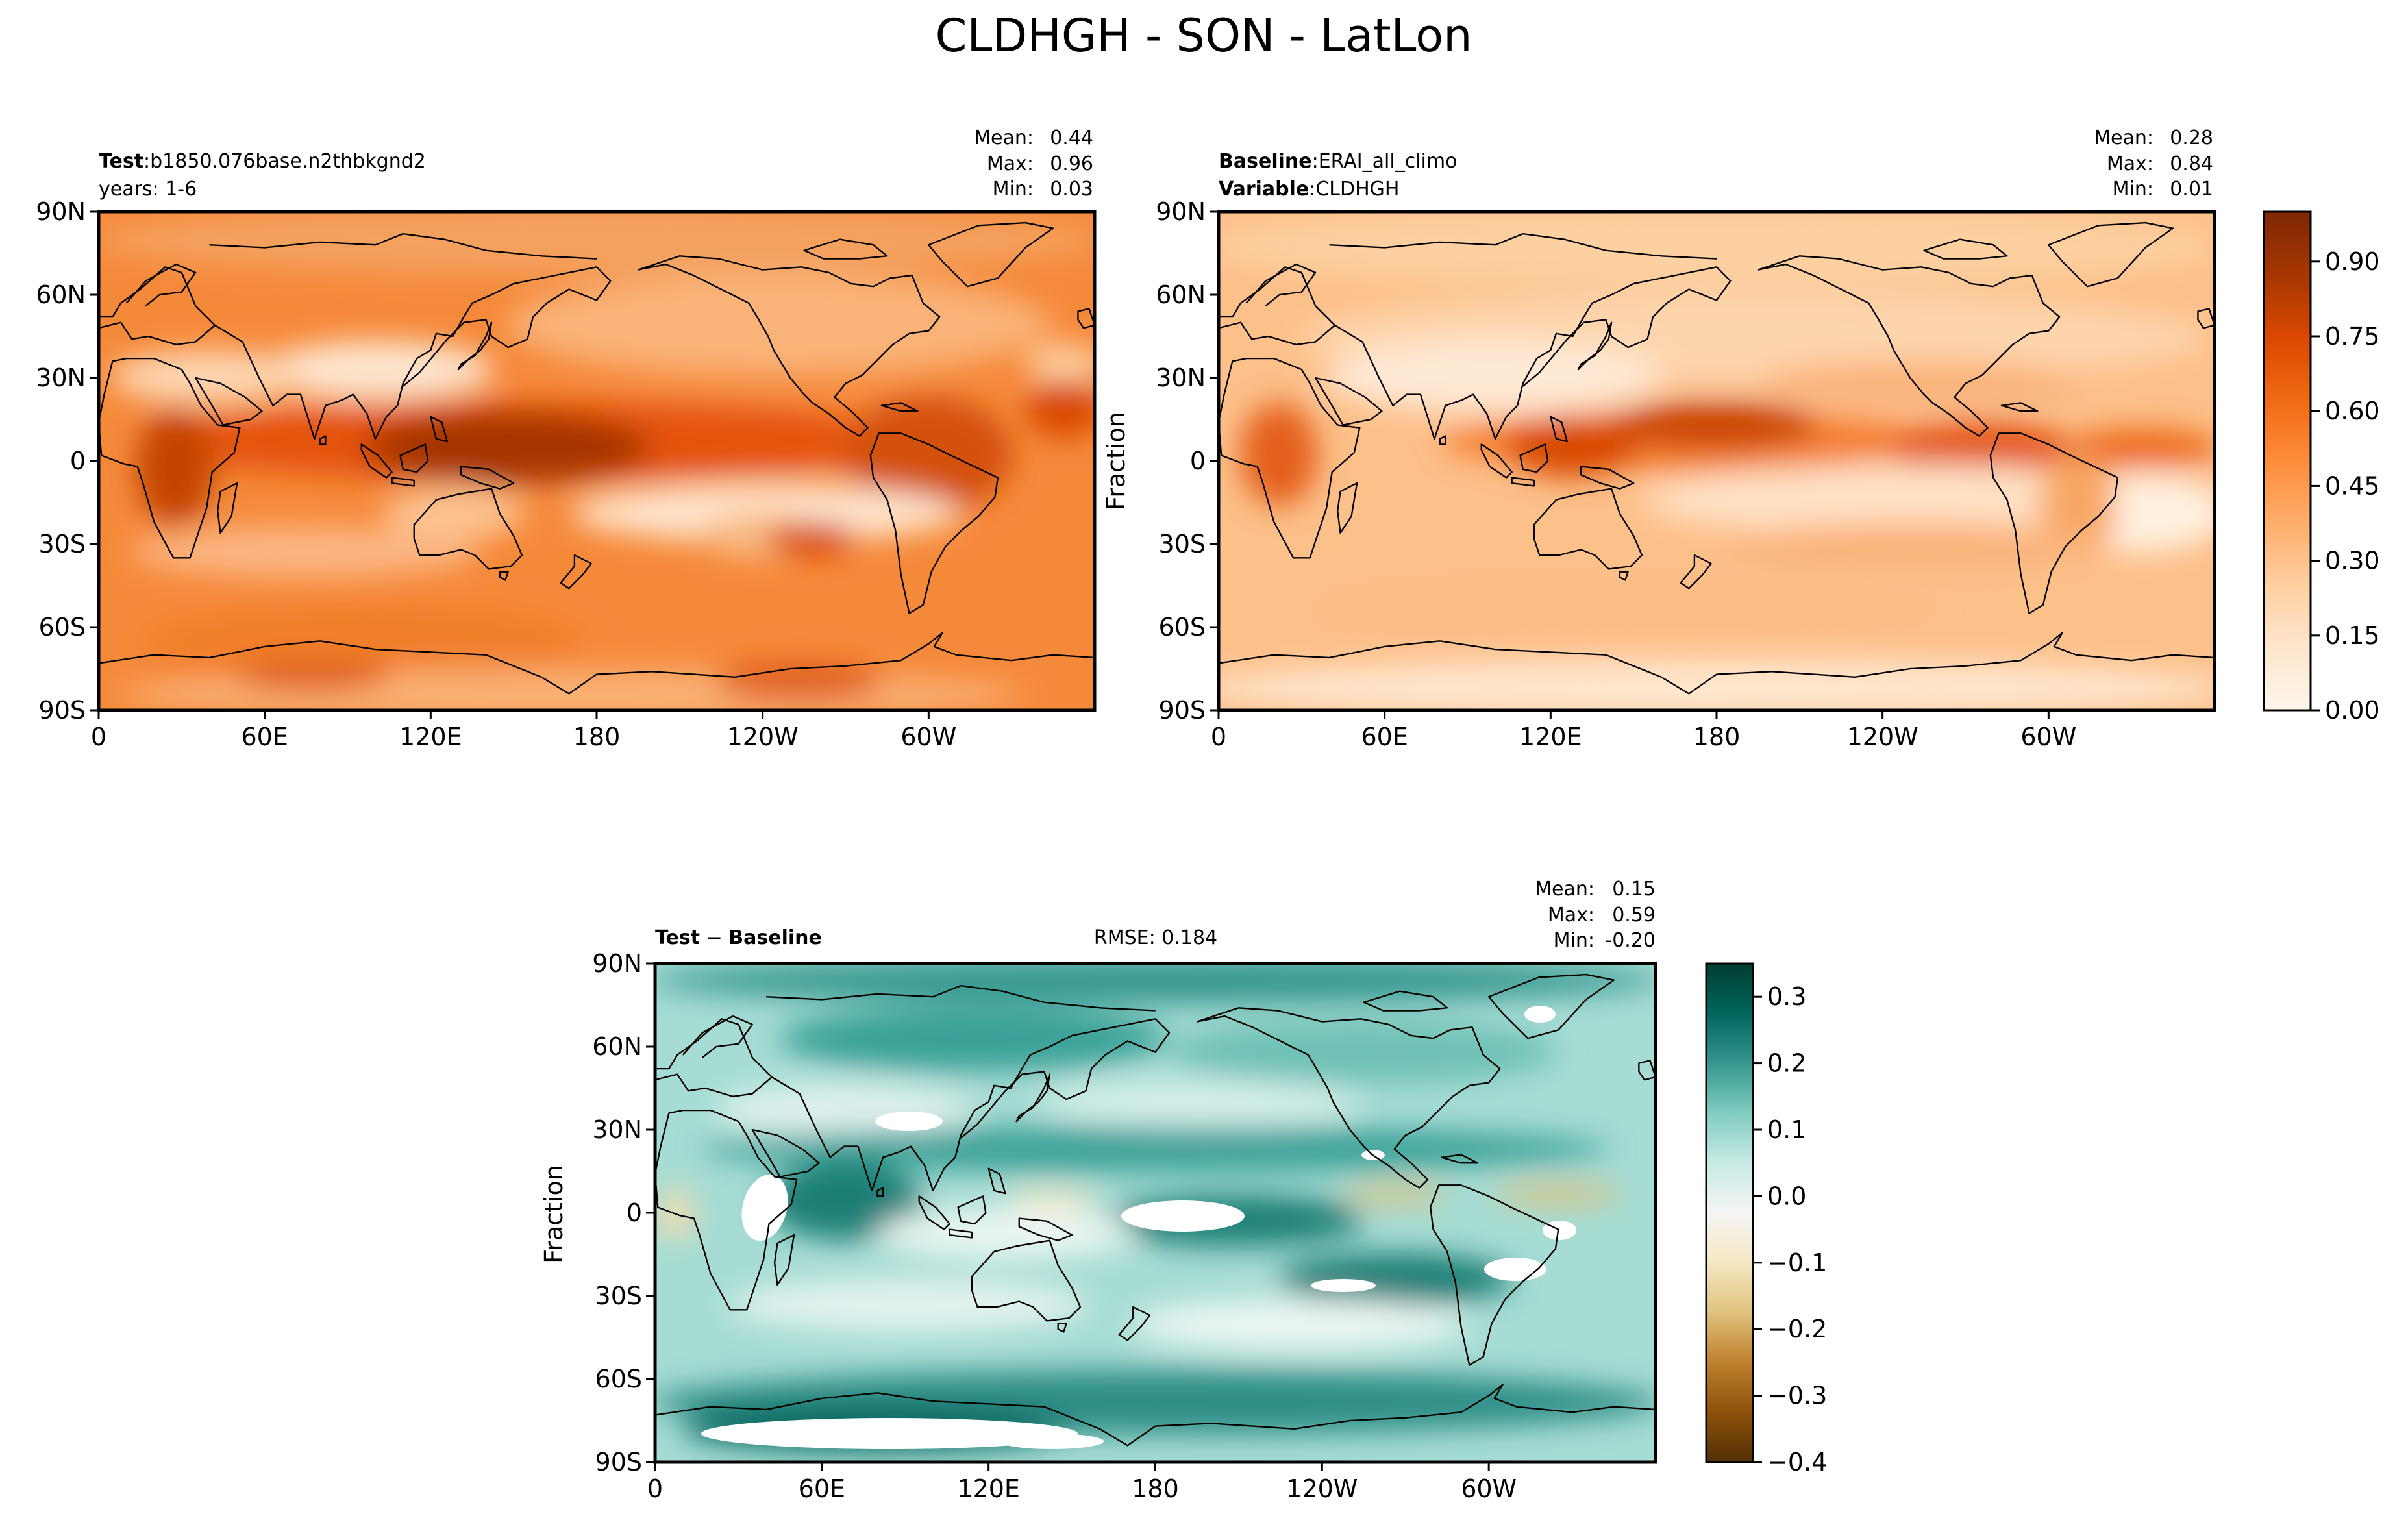 Image resolution: width=2408 pixels, height=1529 pixels. Describe the element at coordinates (2287, 461) in the screenshot. I see `oranges-colorbar` at that location.